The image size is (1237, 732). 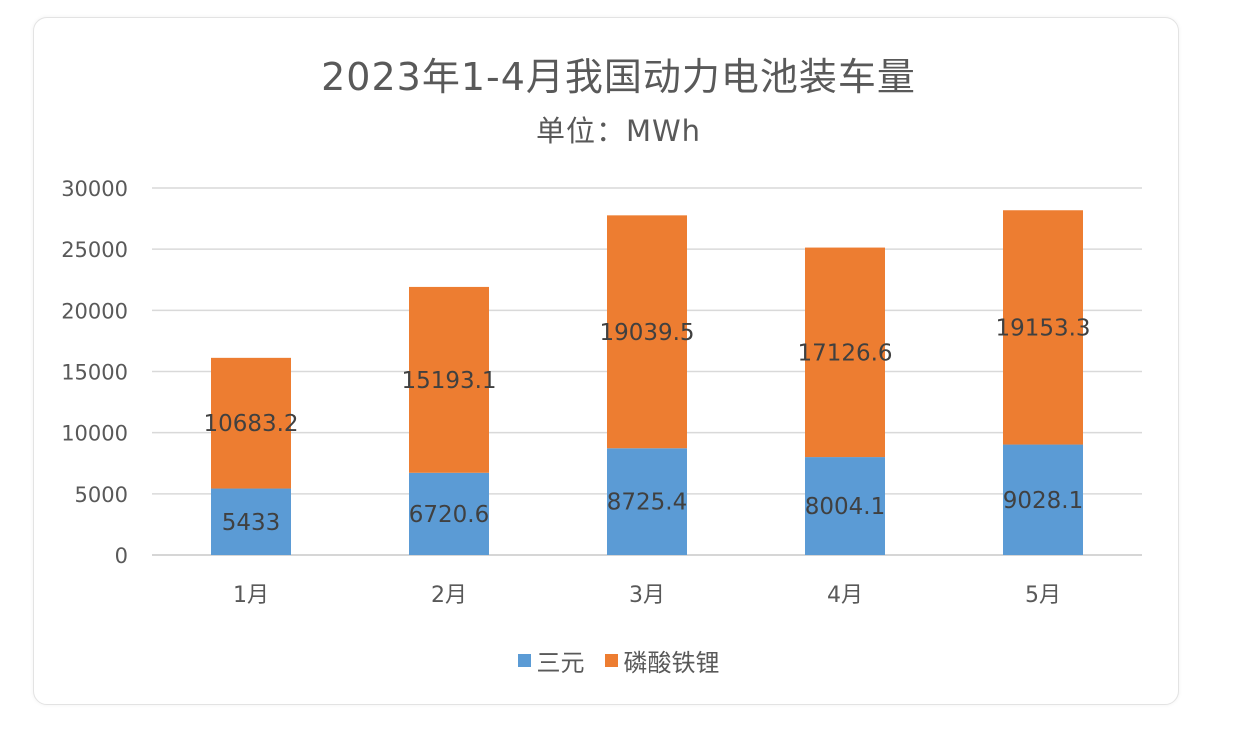 I want to click on x-tick-label: 4月, so click(x=845, y=595).